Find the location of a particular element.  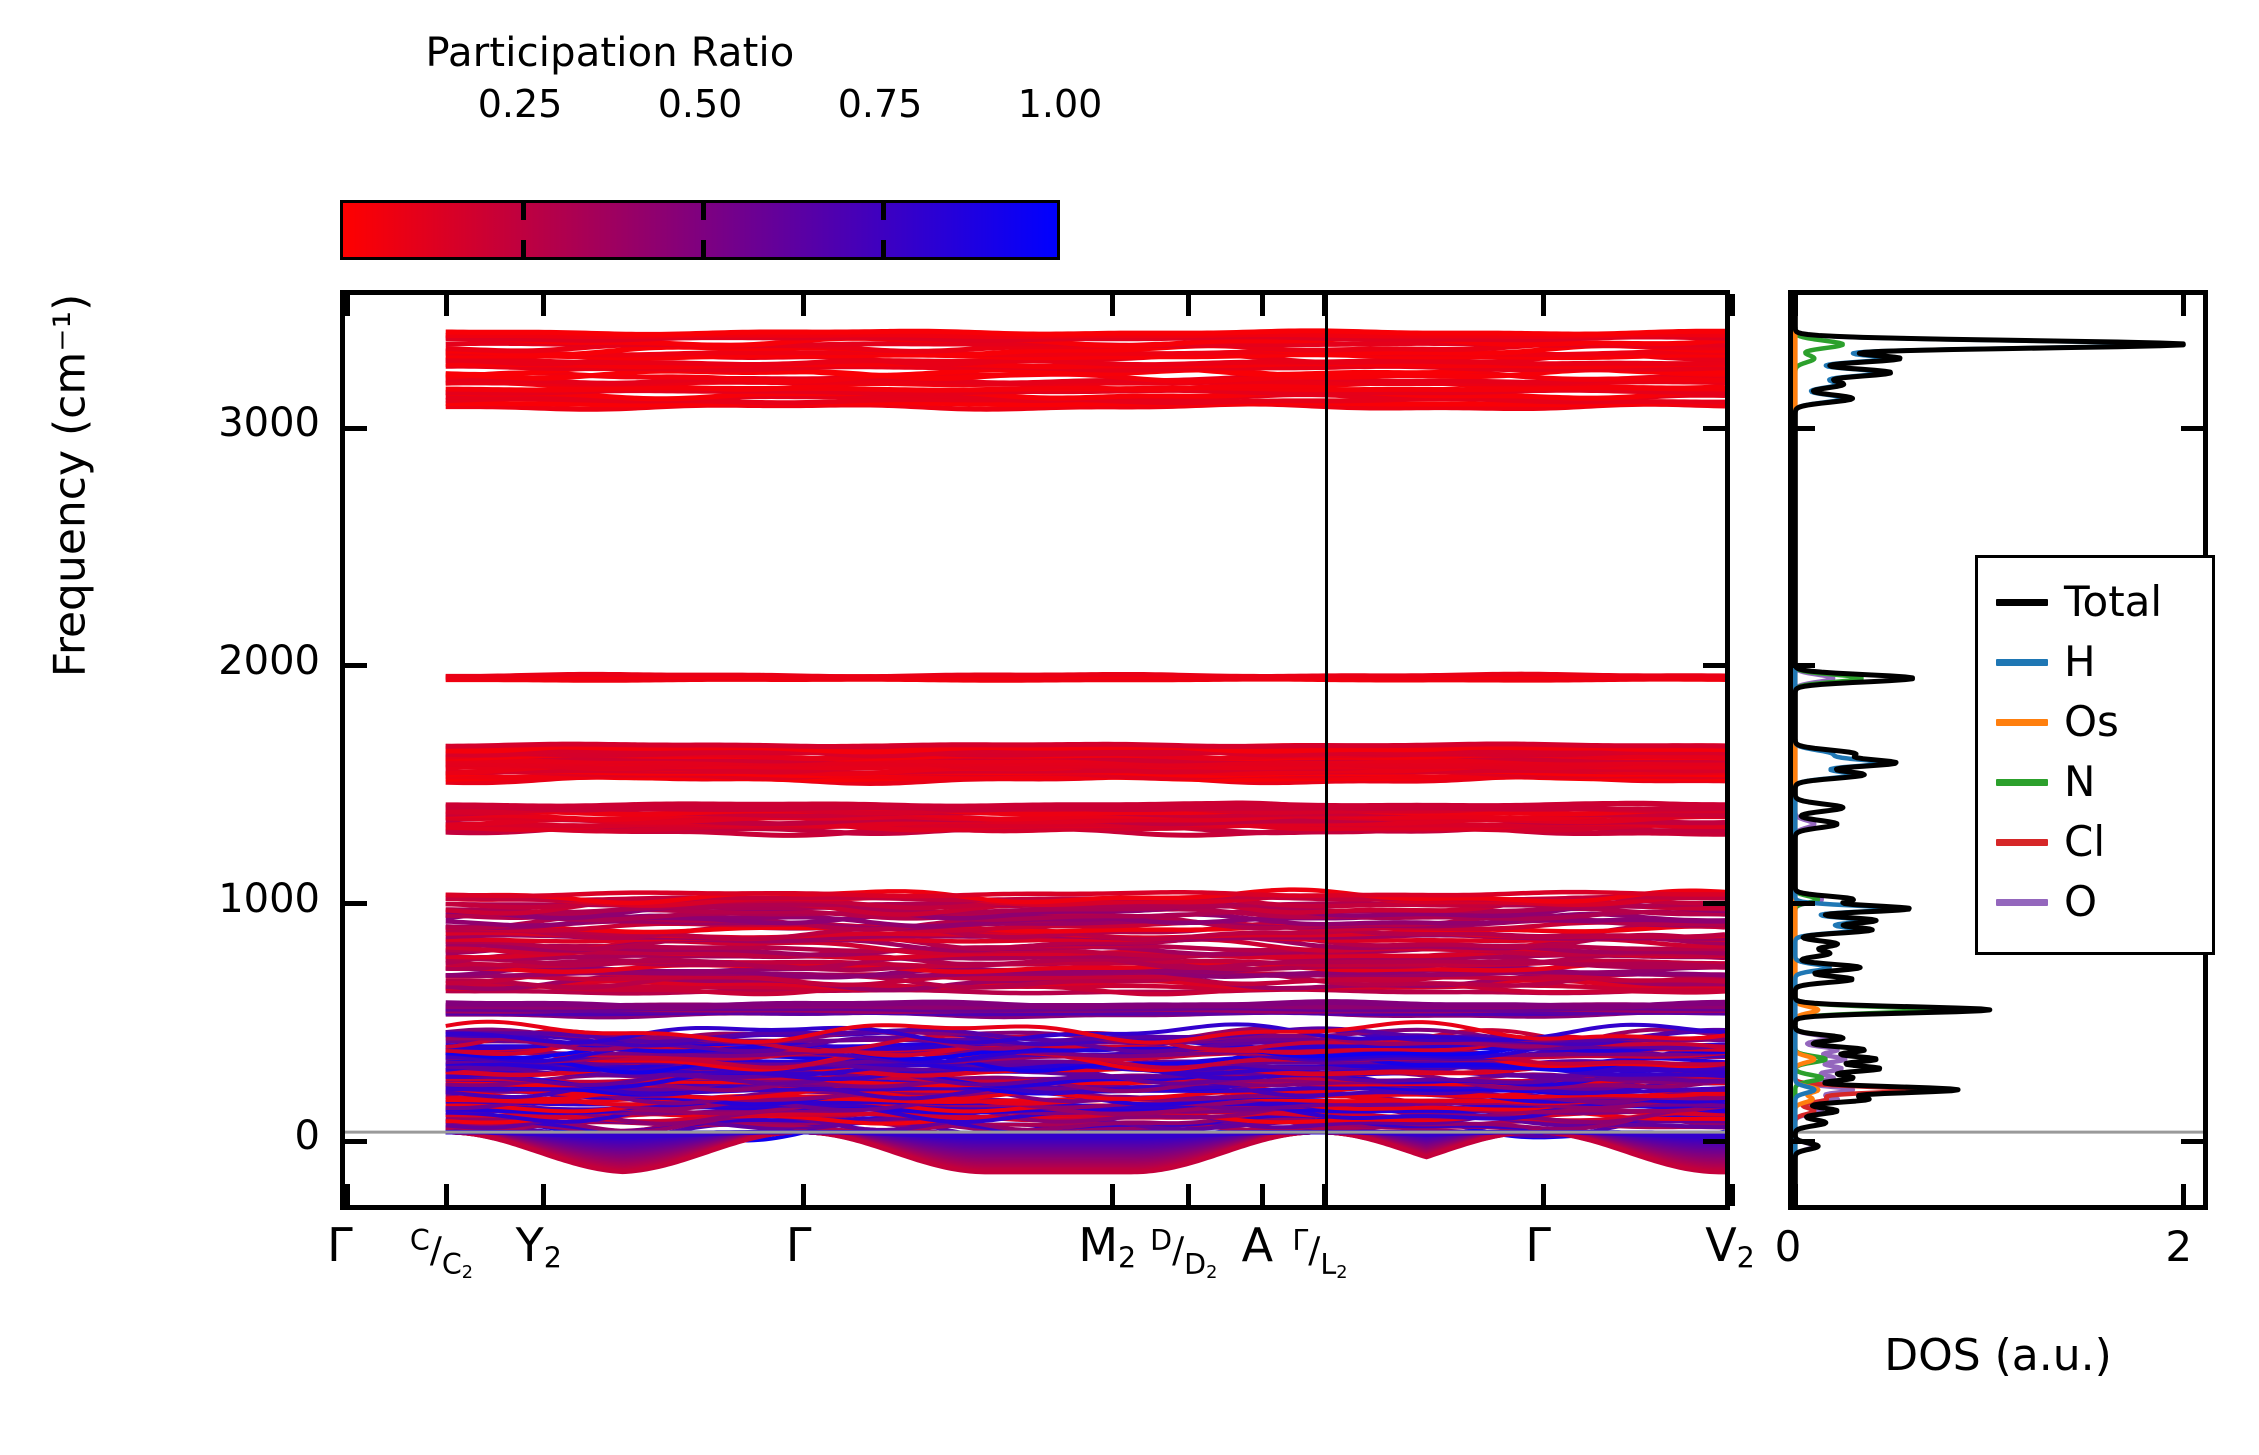

colorbar-tick-label: 0.50 is located at coordinates (700, 104).